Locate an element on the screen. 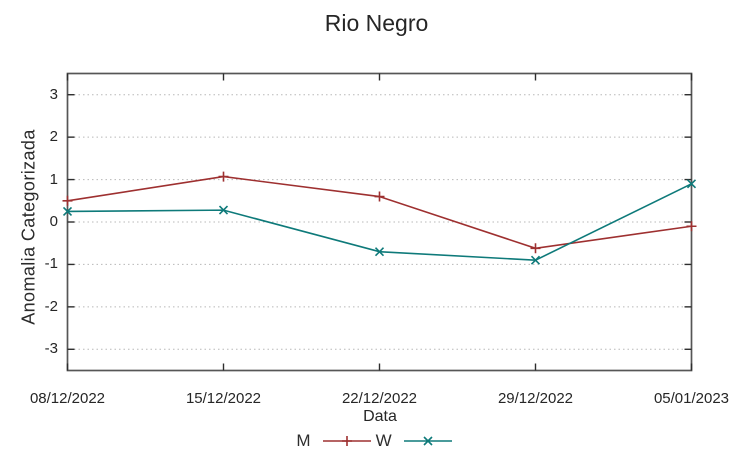 The width and height of the screenshot is (753, 459). x-tick-label: 22/12/2022 is located at coordinates (379, 398).